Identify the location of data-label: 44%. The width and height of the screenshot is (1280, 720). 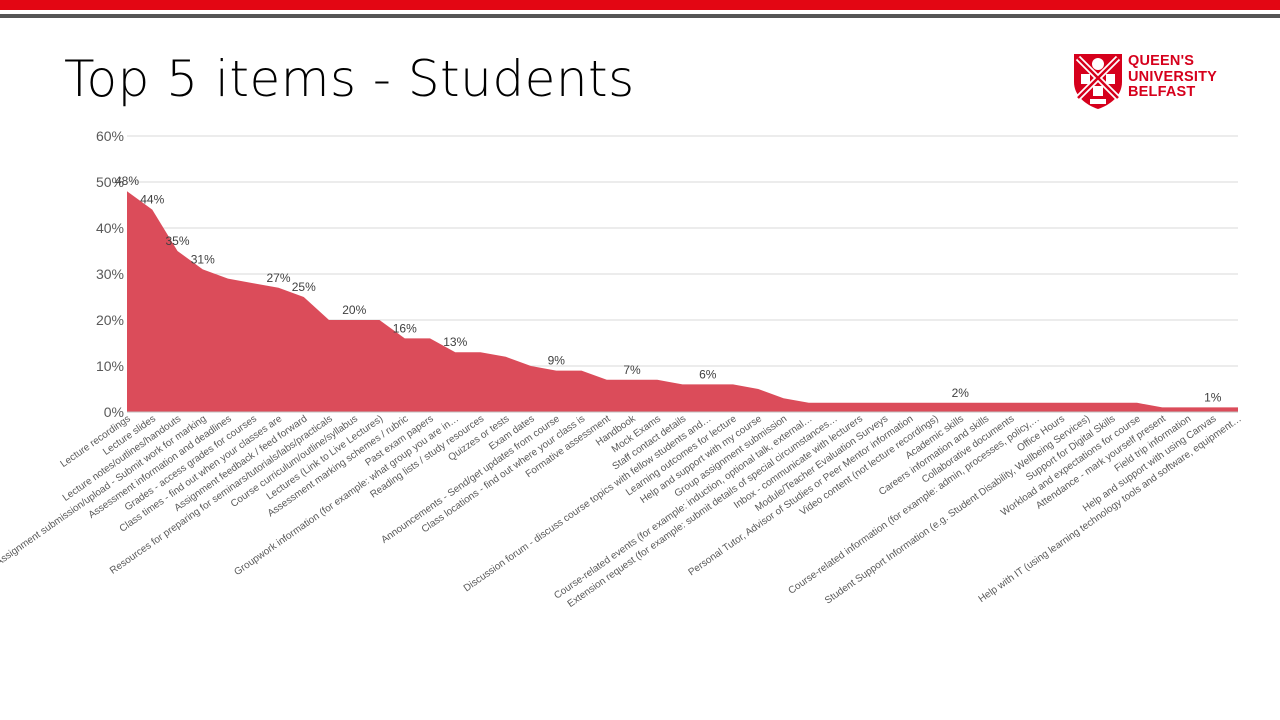
(152, 200).